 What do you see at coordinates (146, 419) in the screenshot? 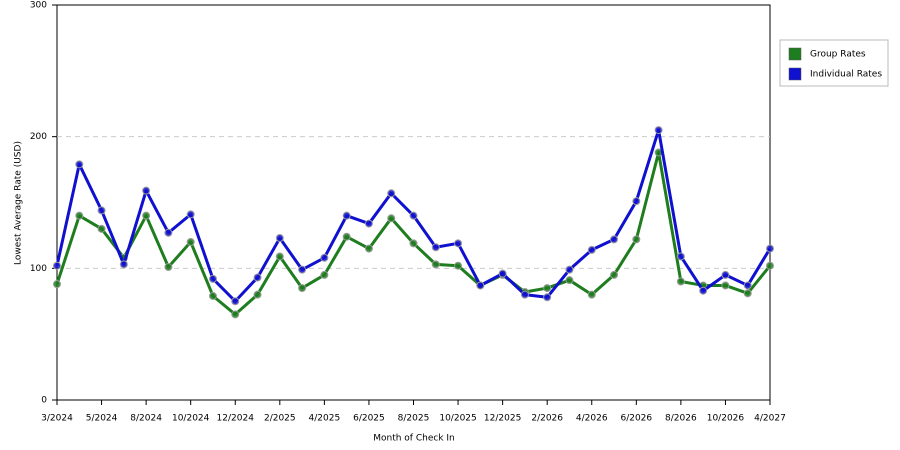
I see `x-tick-label: 8/2024` at bounding box center [146, 419].